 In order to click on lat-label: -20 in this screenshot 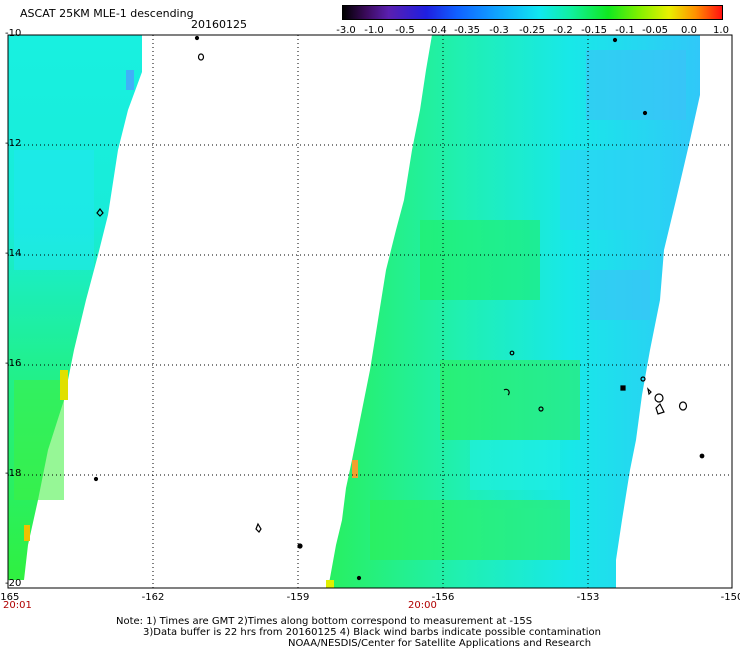, I will do `click(13, 583)`.